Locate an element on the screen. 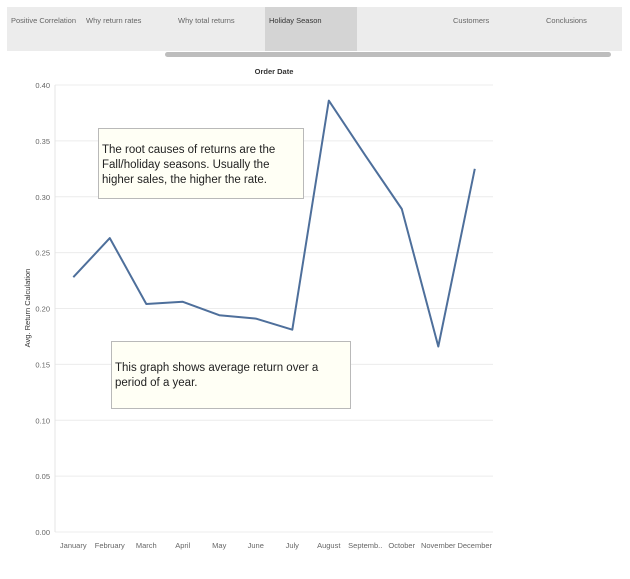 This screenshot has height=579, width=630. x-tick-label: December is located at coordinates (474, 545).